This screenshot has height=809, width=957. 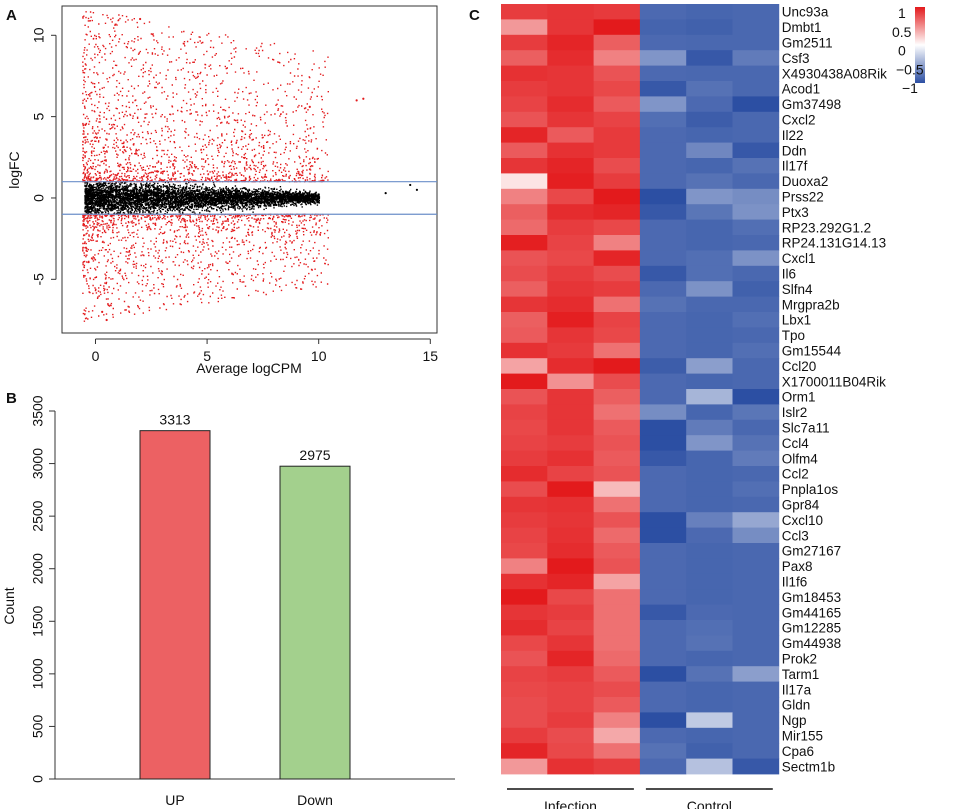 What do you see at coordinates (834, 73) in the screenshot?
I see `heatmap-row-label: X4930438A08Rik` at bounding box center [834, 73].